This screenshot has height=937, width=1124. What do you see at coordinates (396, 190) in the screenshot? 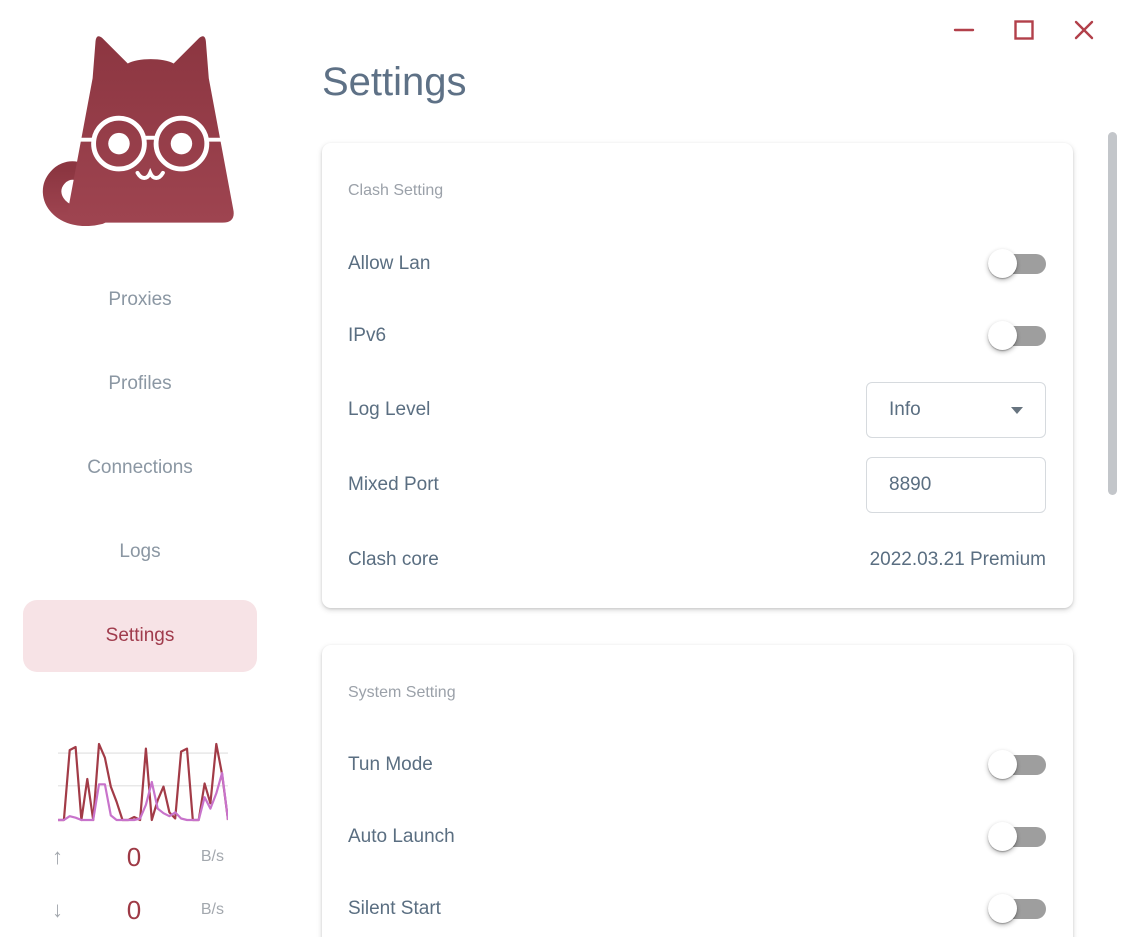
I see `card-title-clash-setting: Clash Setting` at bounding box center [396, 190].